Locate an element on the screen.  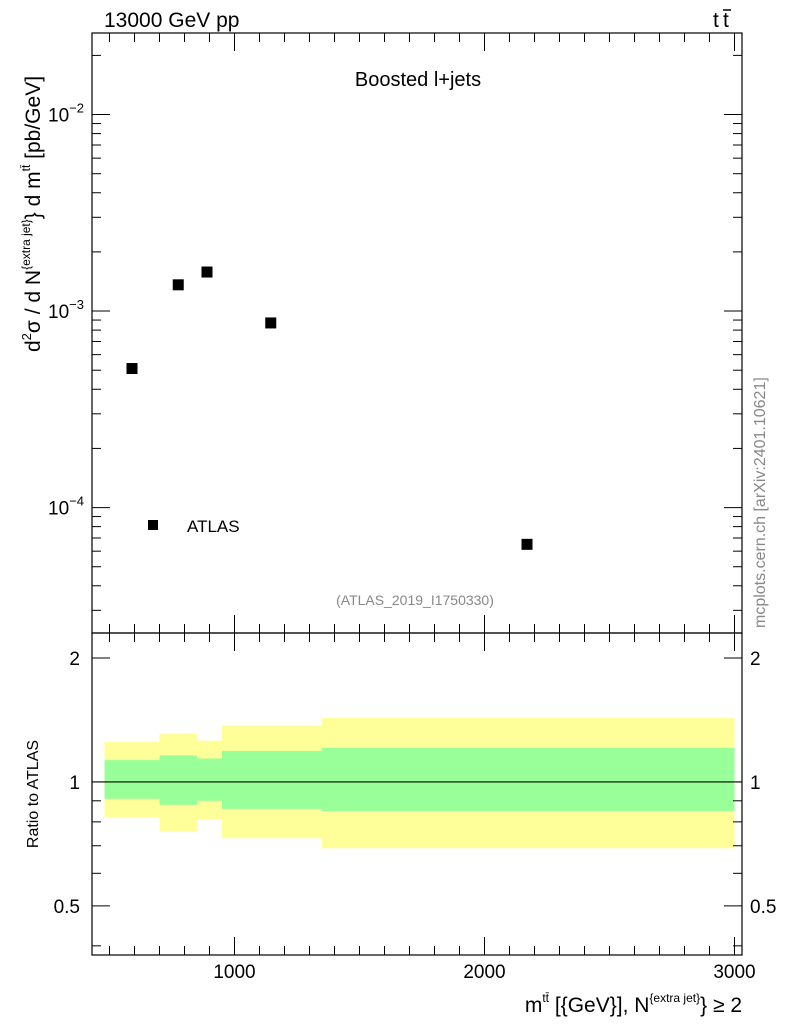
legend-marker is located at coordinates (153, 525).